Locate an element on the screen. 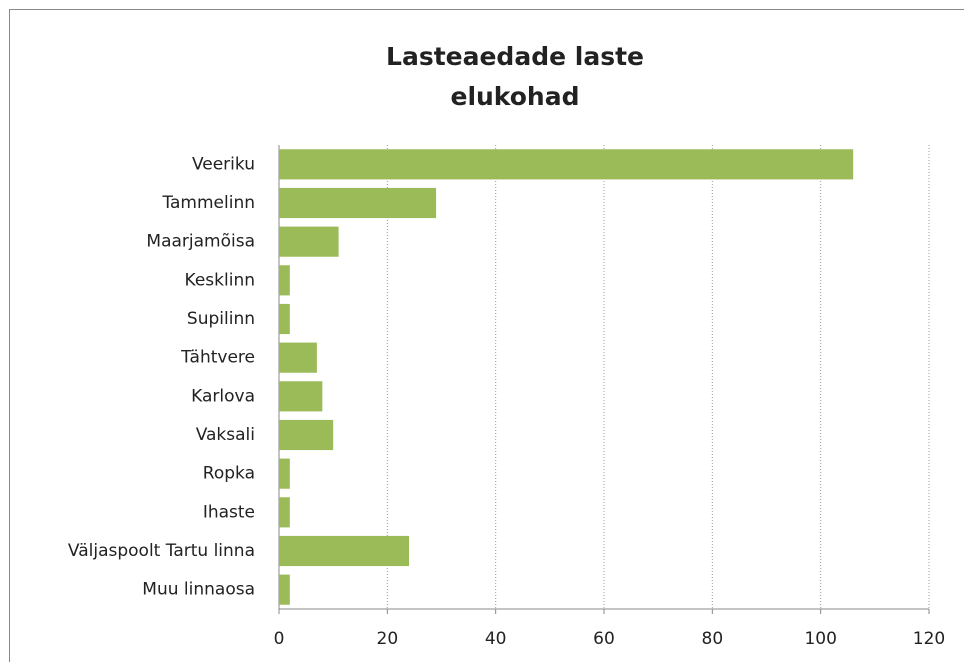 This screenshot has width=964, height=662. y-tick-label: Maarjamõisa is located at coordinates (200, 242).